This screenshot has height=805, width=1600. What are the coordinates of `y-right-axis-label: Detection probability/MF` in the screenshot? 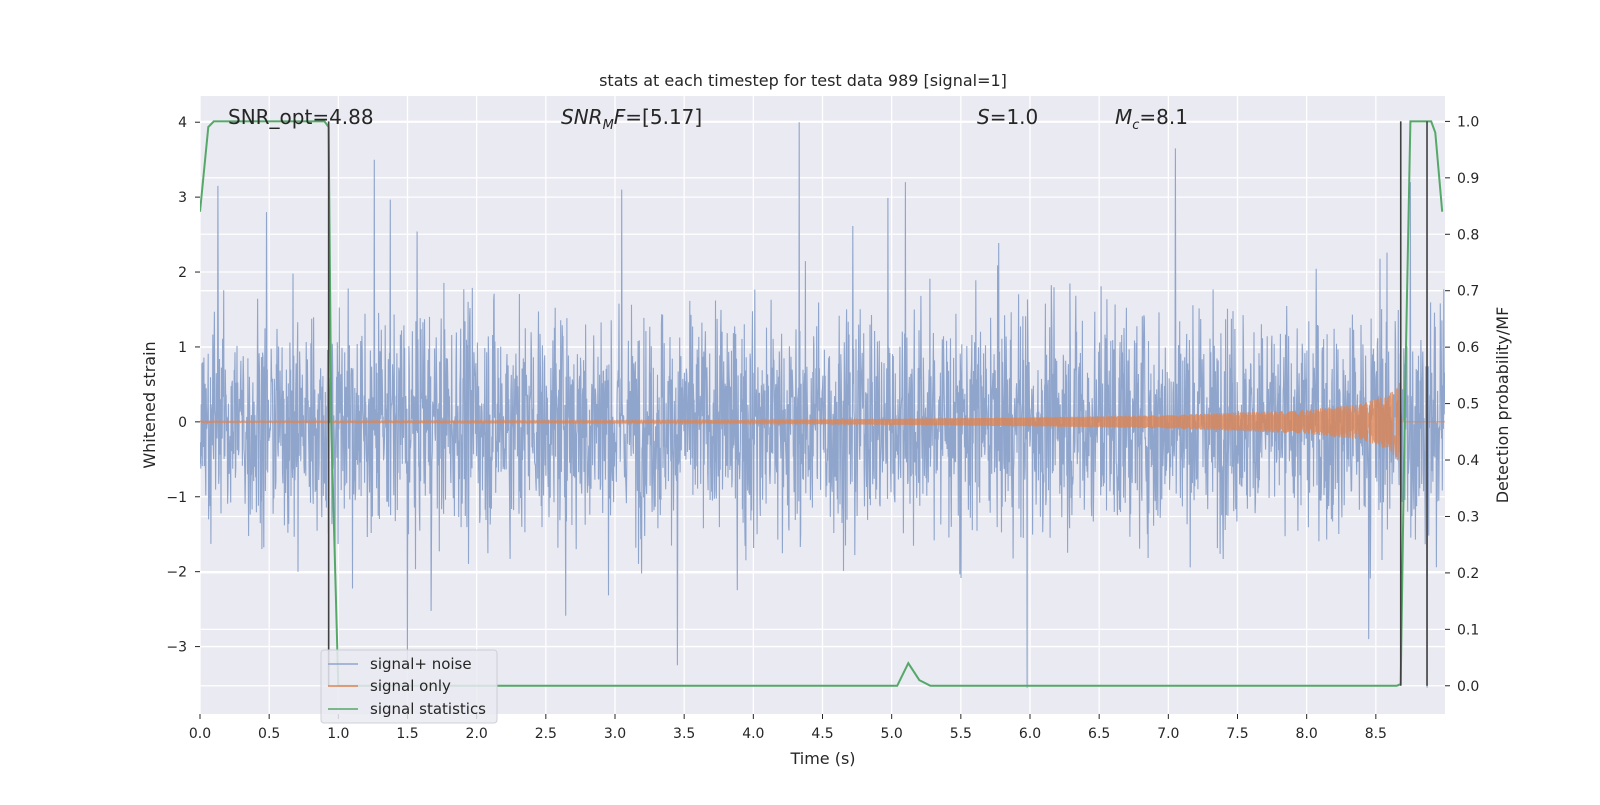 It's located at (1502, 405).